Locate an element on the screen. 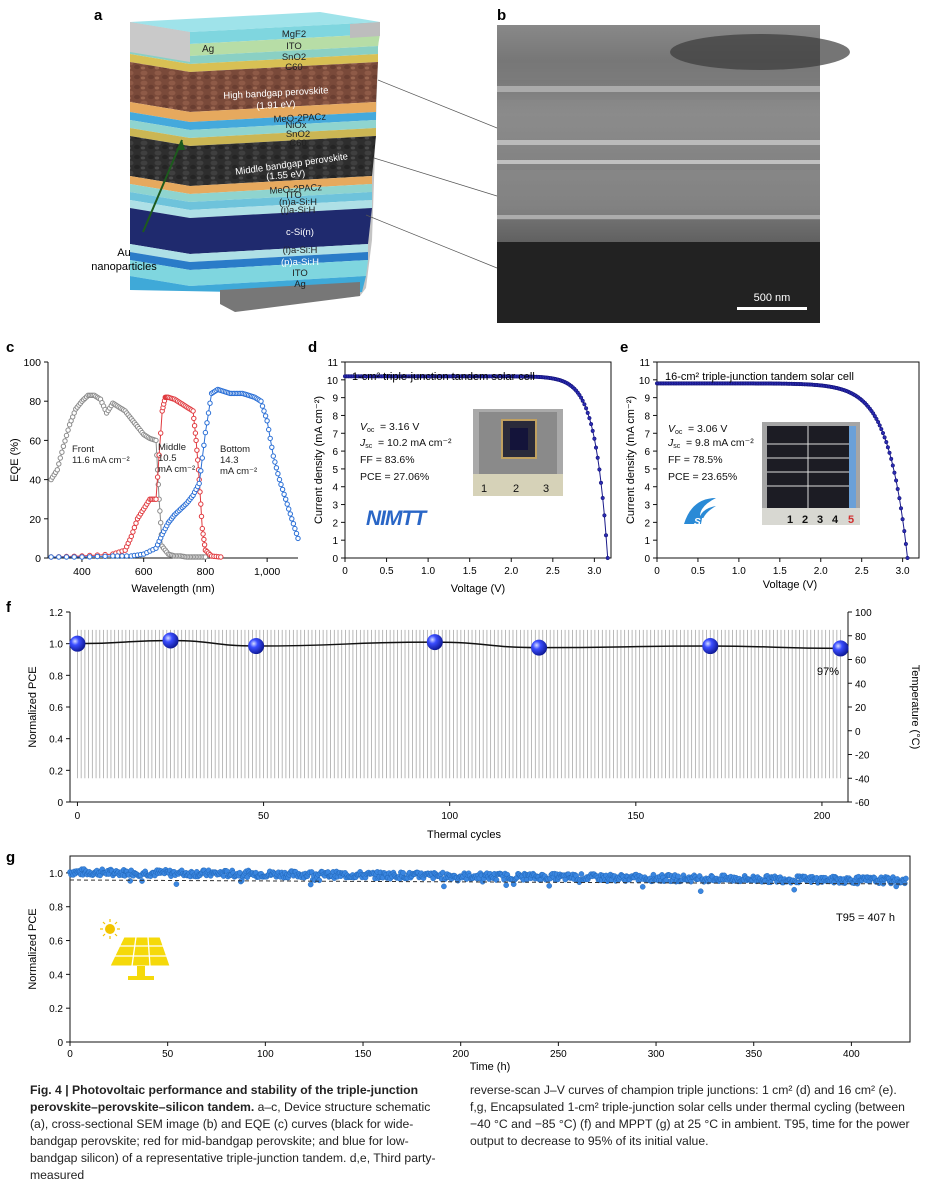 This screenshot has height=1184, width=930. connector-line-middle is located at coordinates (435, 177).